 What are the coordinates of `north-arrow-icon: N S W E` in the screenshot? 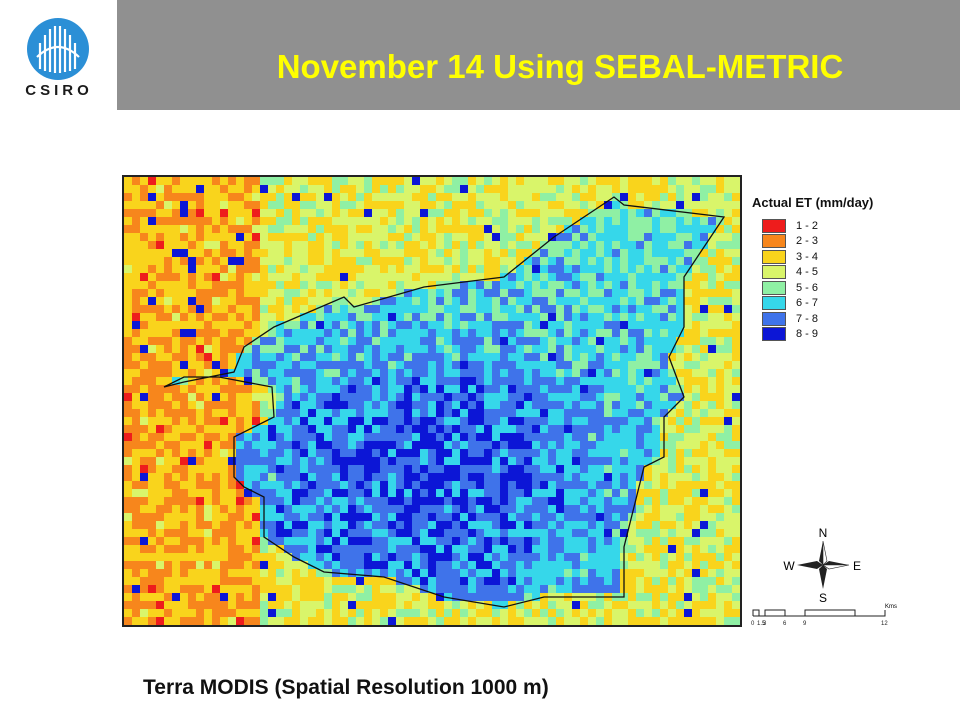 It's located at (822, 565).